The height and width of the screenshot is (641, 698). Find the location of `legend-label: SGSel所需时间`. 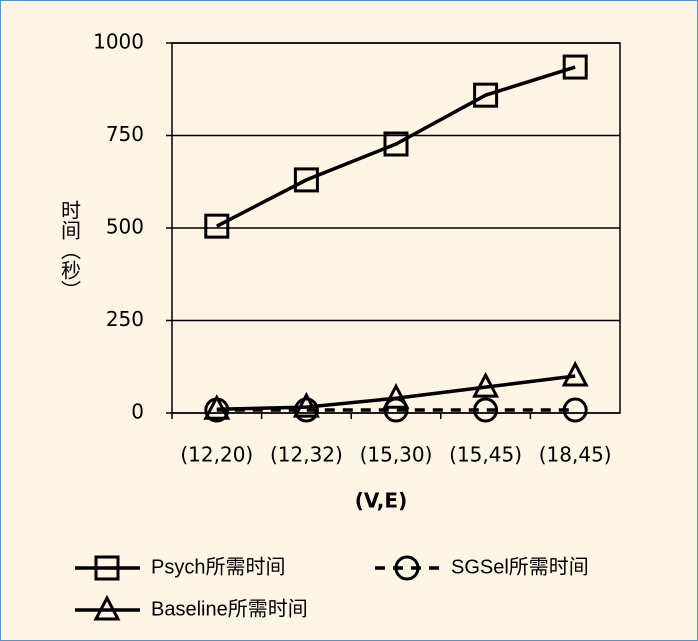

legend-label: SGSel所需时间 is located at coordinates (520, 566).